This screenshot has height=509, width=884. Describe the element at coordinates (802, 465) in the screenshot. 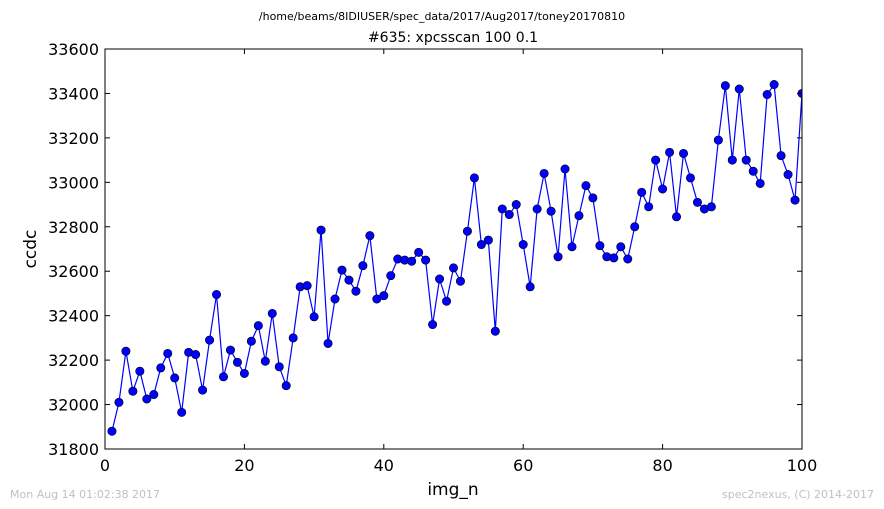

I see `x-tick-label: 100` at that location.